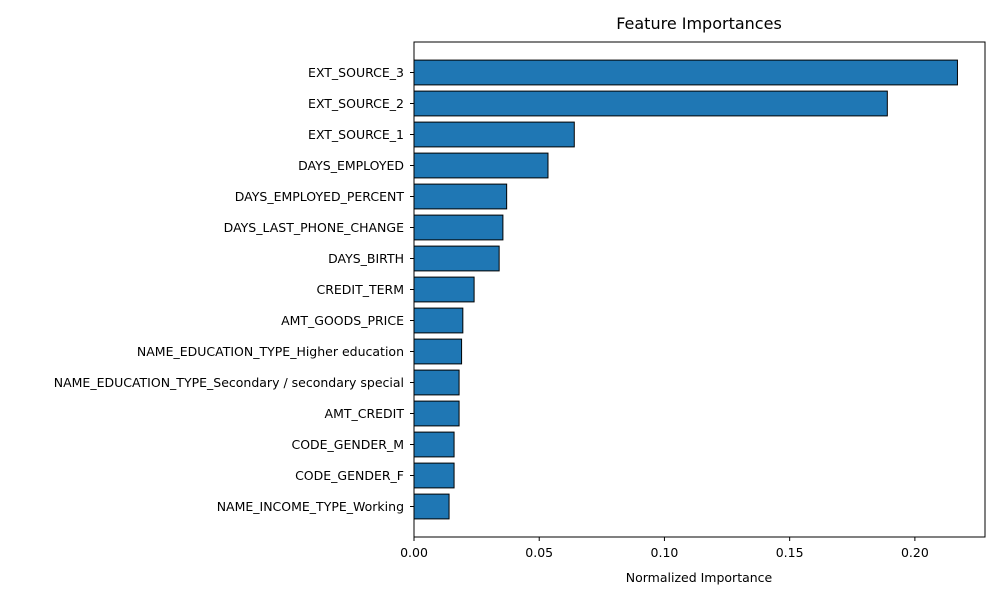 The height and width of the screenshot is (600, 1000). I want to click on x-tick-label: 0.00, so click(414, 552).